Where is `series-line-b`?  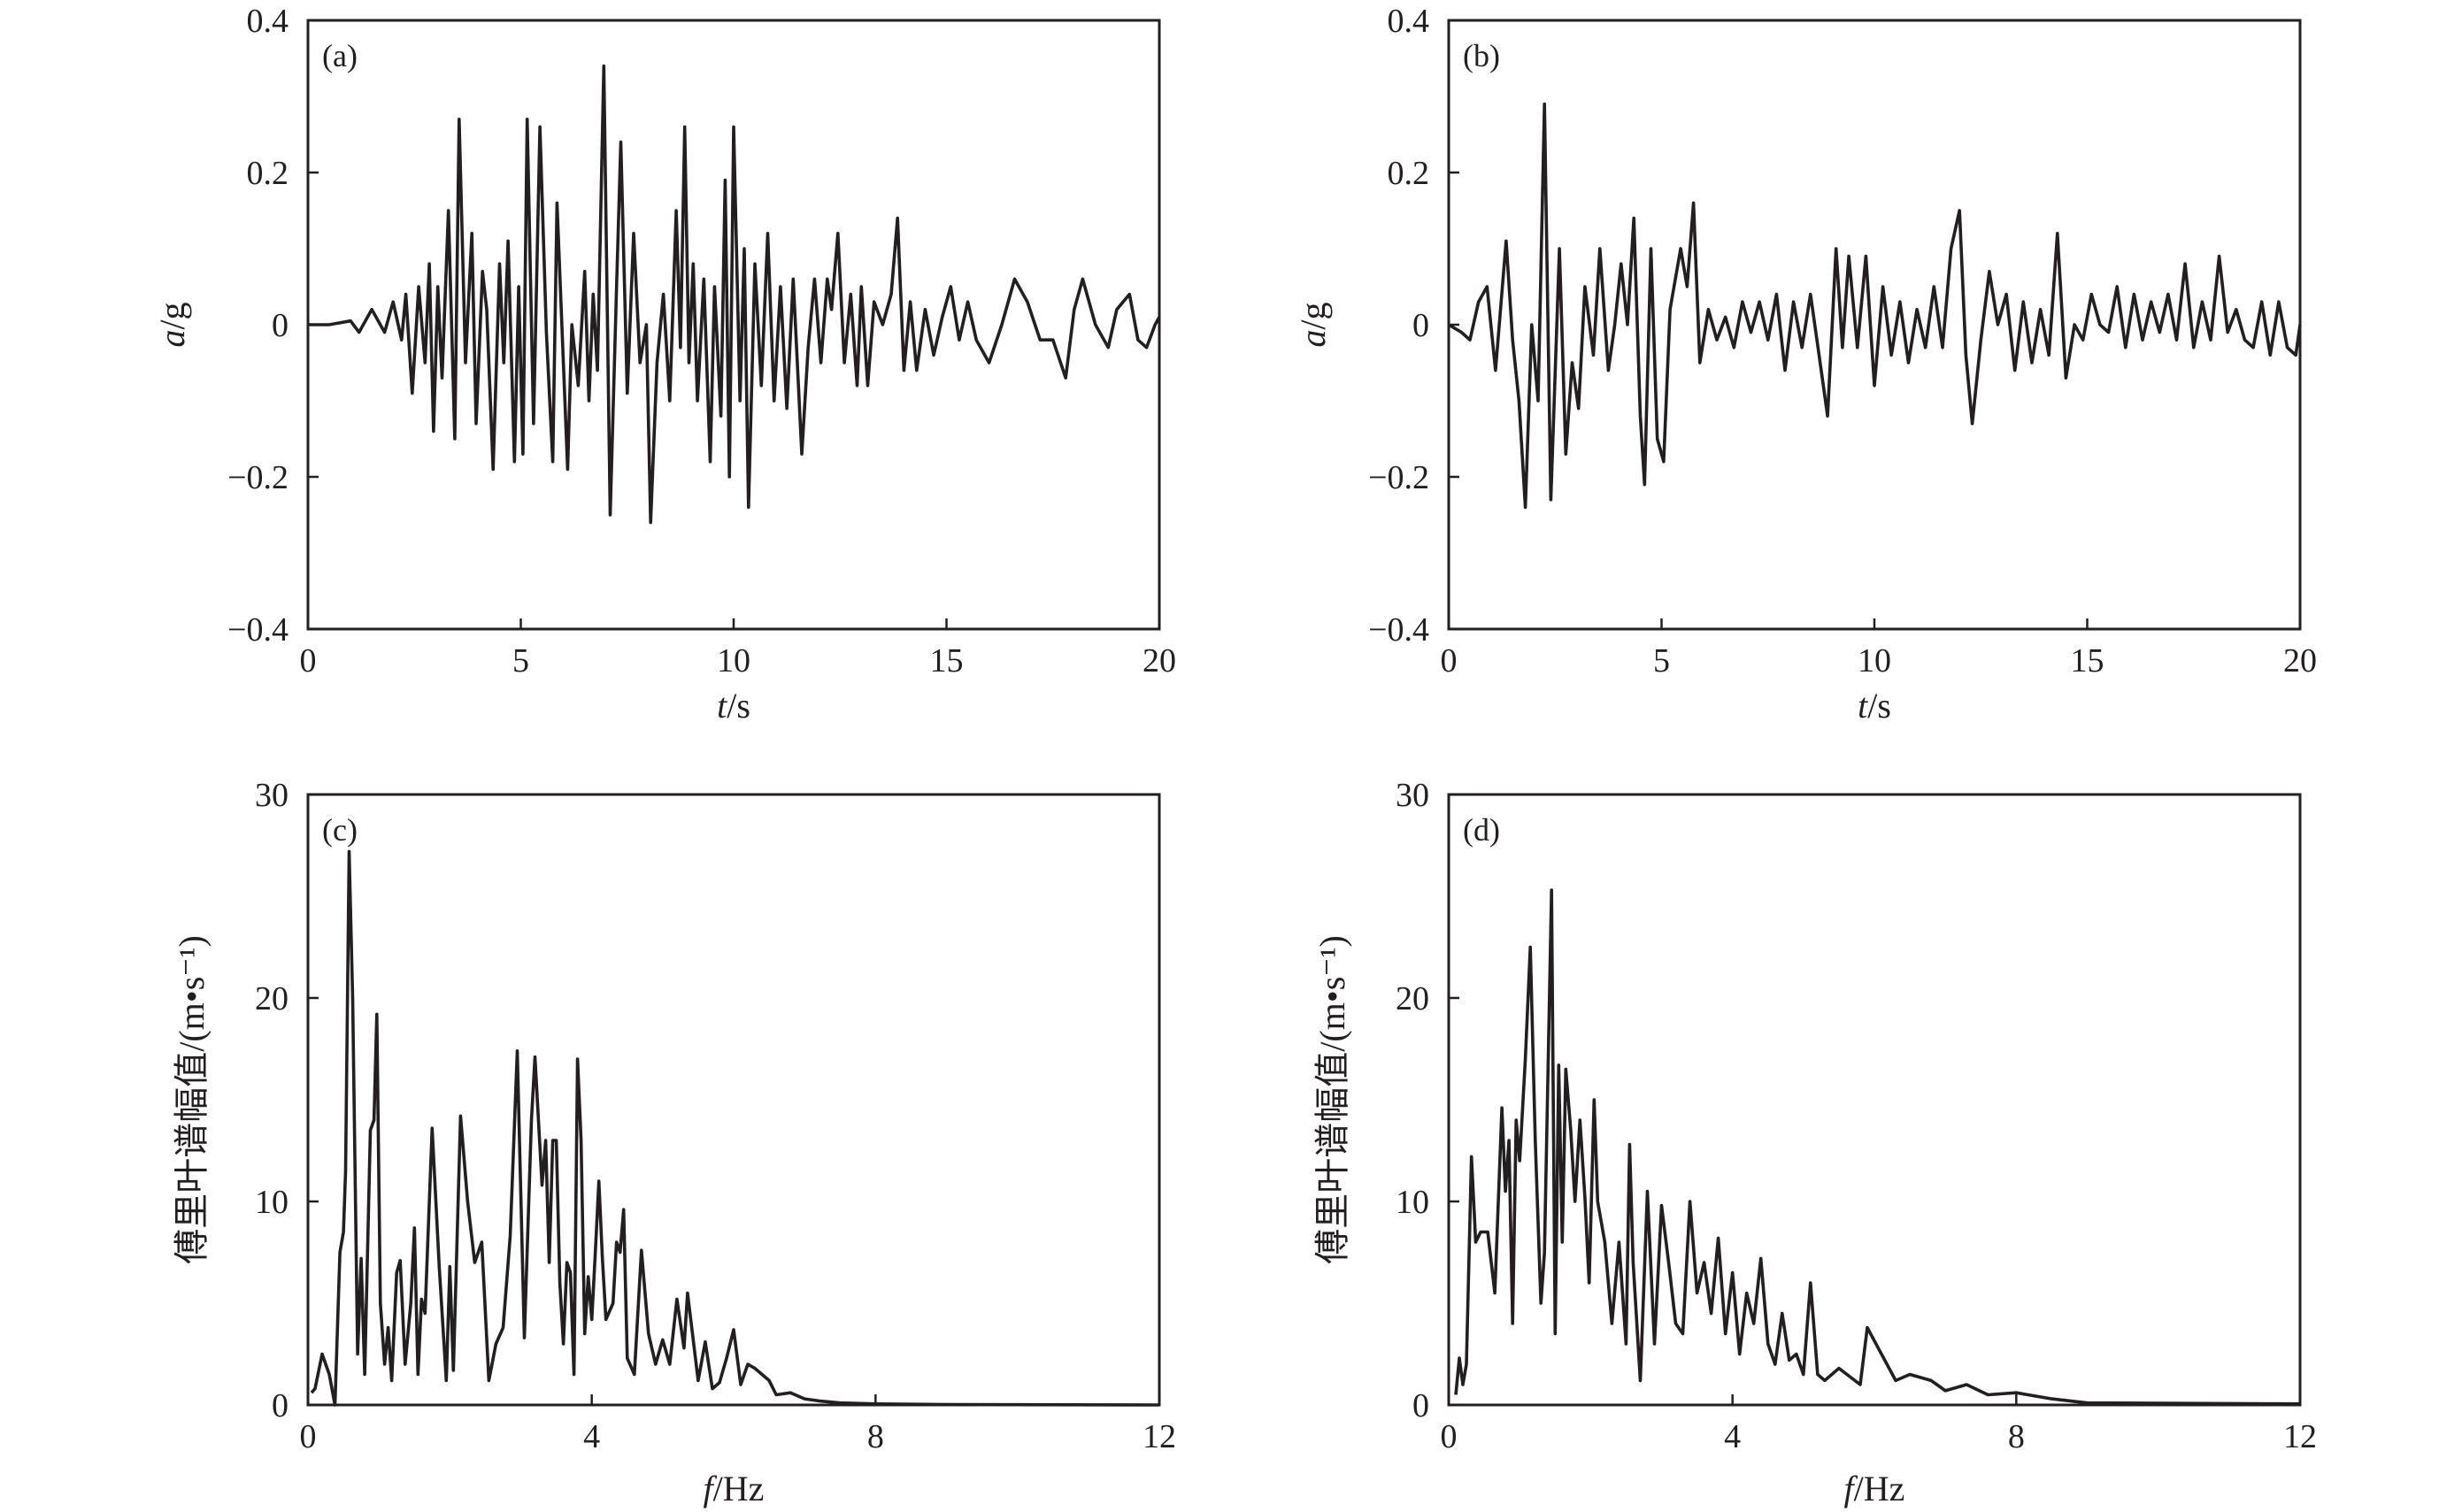
series-line-b is located at coordinates (1875, 306).